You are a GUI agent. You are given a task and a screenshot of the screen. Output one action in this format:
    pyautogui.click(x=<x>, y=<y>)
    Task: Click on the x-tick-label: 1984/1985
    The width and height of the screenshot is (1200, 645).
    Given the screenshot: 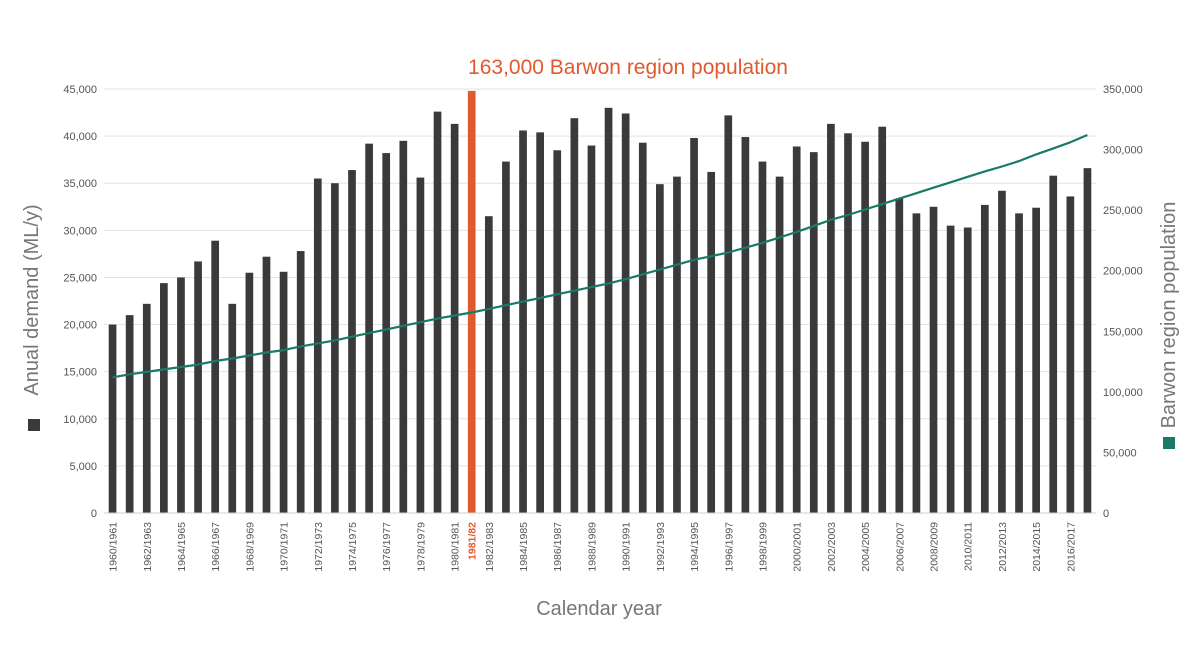 What is the action you would take?
    pyautogui.click(x=524, y=547)
    